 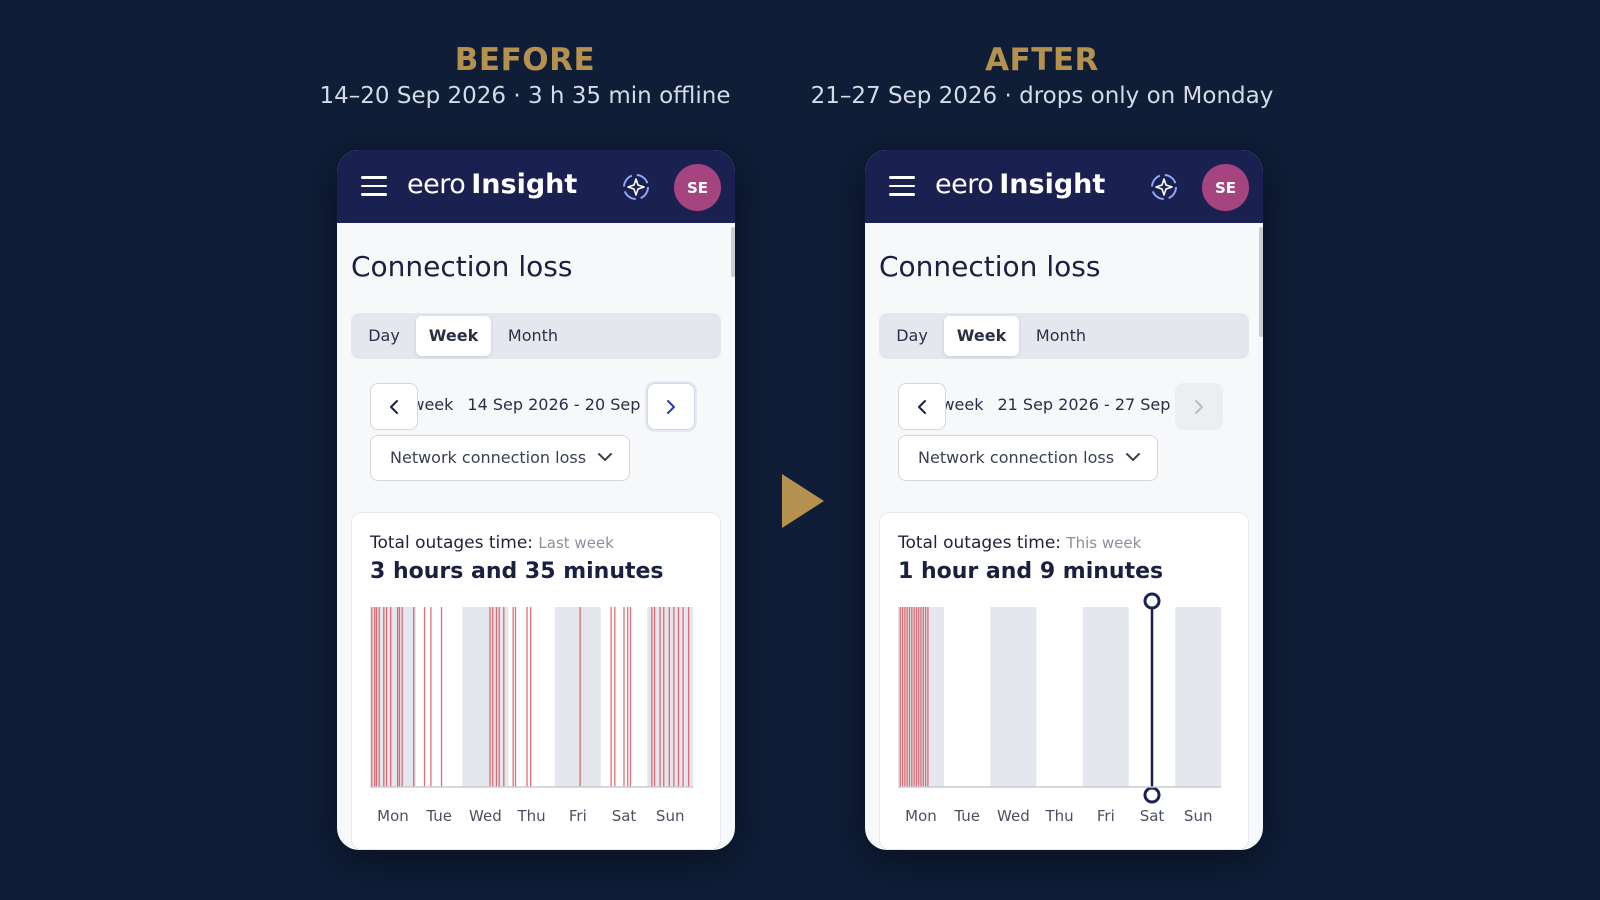 What do you see at coordinates (525, 96) in the screenshot?
I see `before-subtitle: 14–20 Sep 2026 · 3 h 35 min offline` at bounding box center [525, 96].